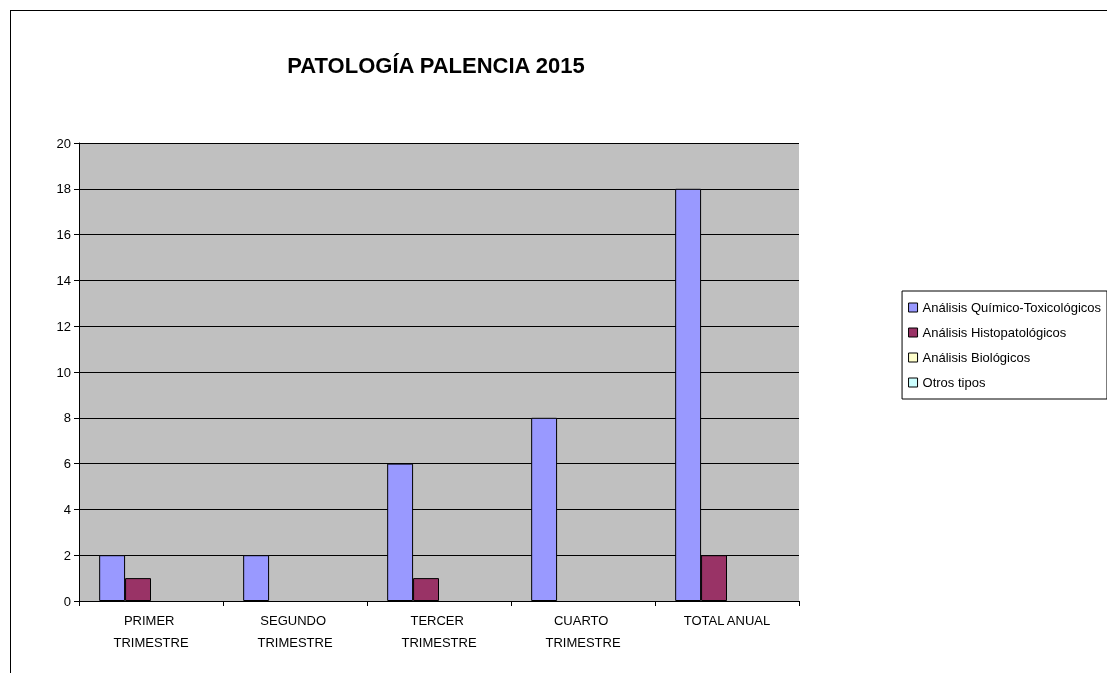  Describe the element at coordinates (1012, 307) in the screenshot. I see `legend-label: Análisis Químico-Toxicológicos` at that location.